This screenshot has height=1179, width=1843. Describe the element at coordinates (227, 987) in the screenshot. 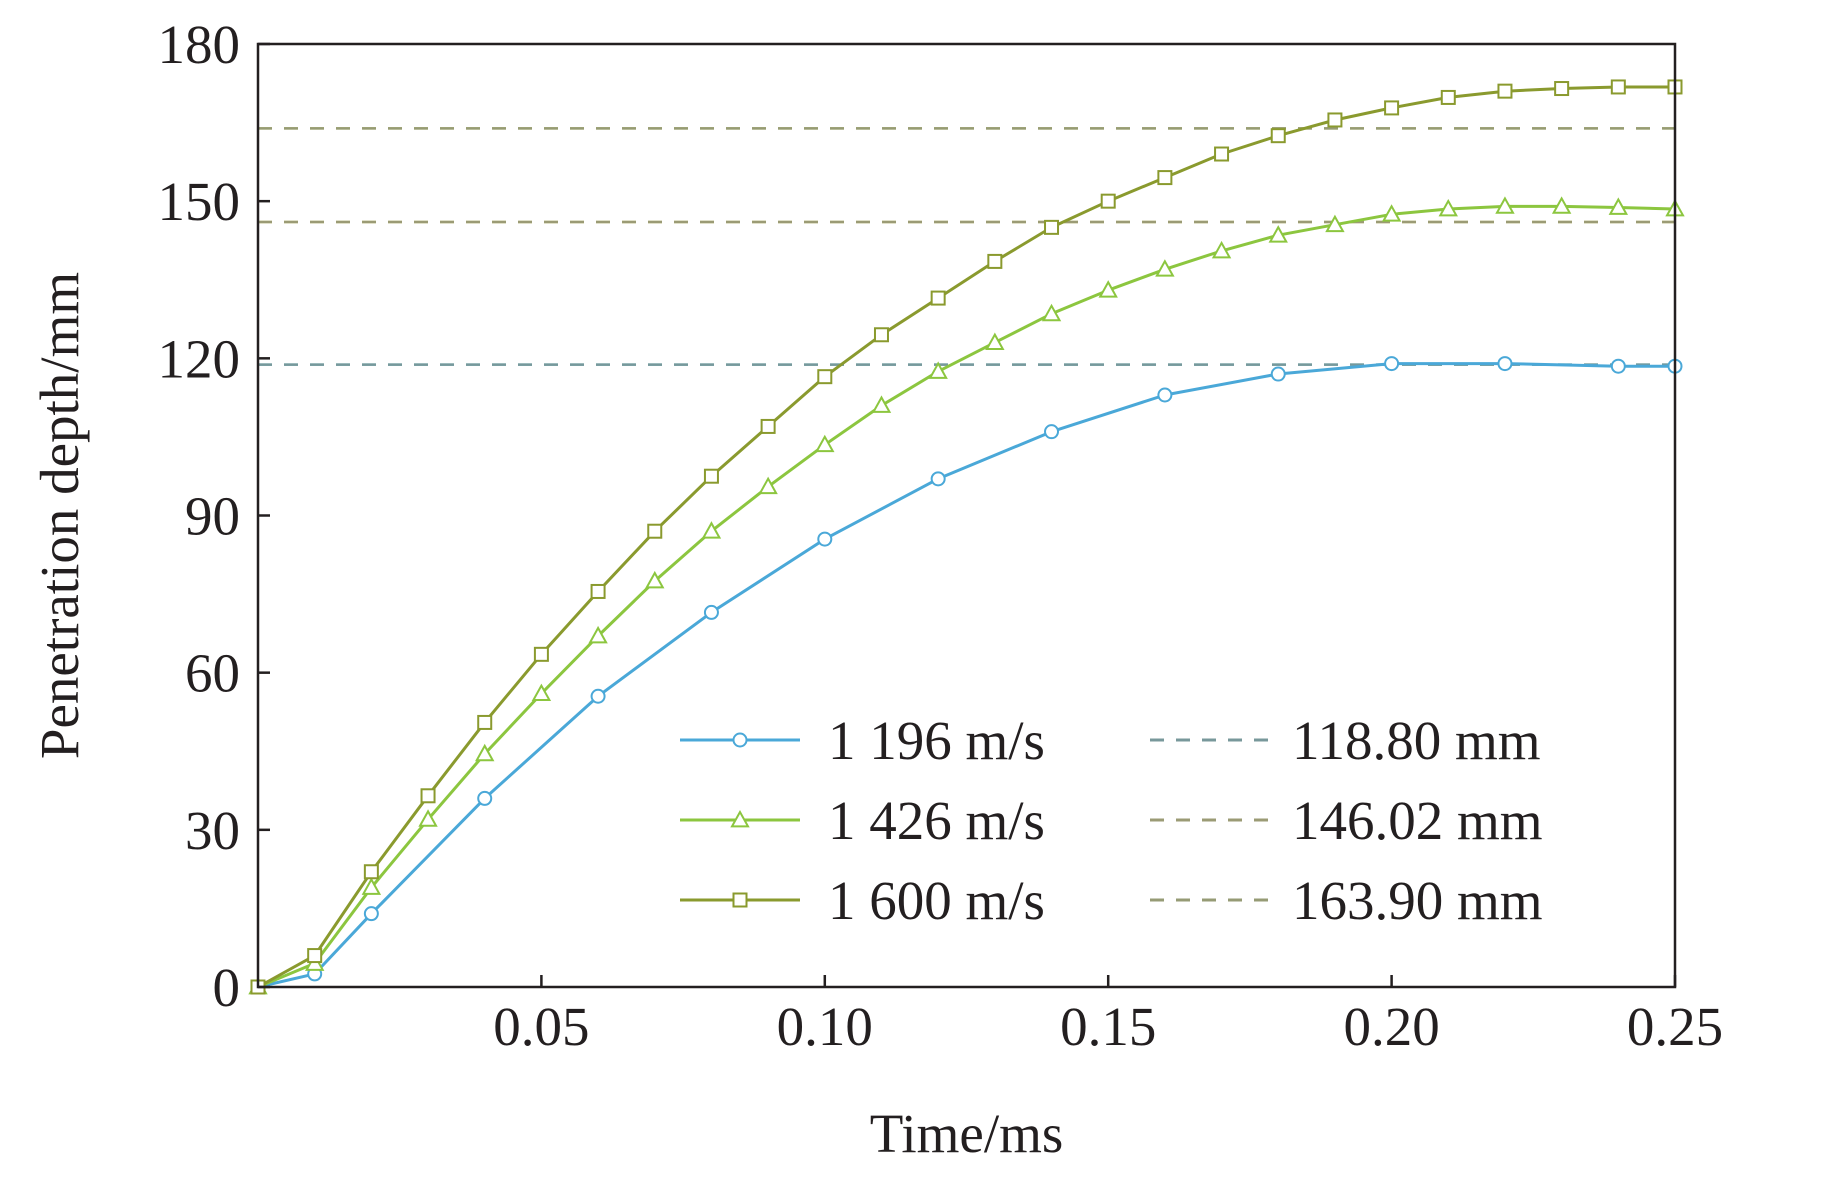

I see `y-tick-label: 0` at that location.